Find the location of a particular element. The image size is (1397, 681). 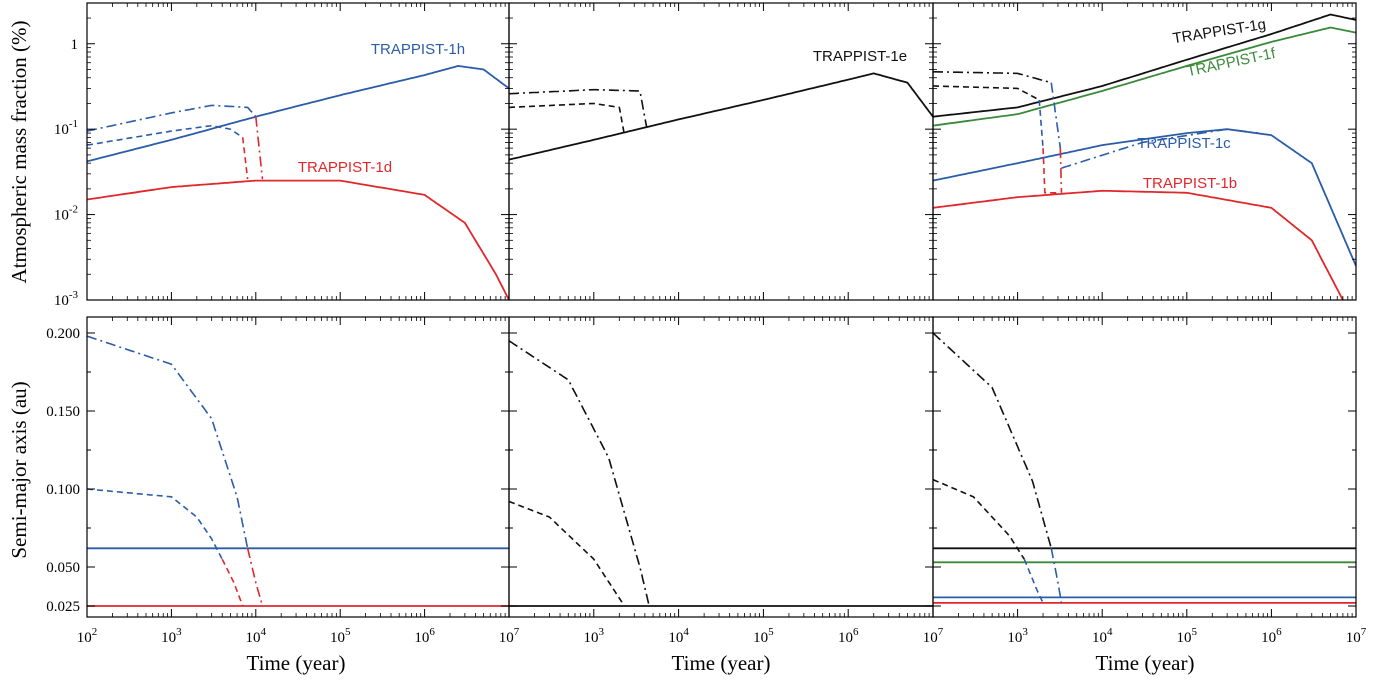

xlabel-middle: Time (year) is located at coordinates (721, 663).